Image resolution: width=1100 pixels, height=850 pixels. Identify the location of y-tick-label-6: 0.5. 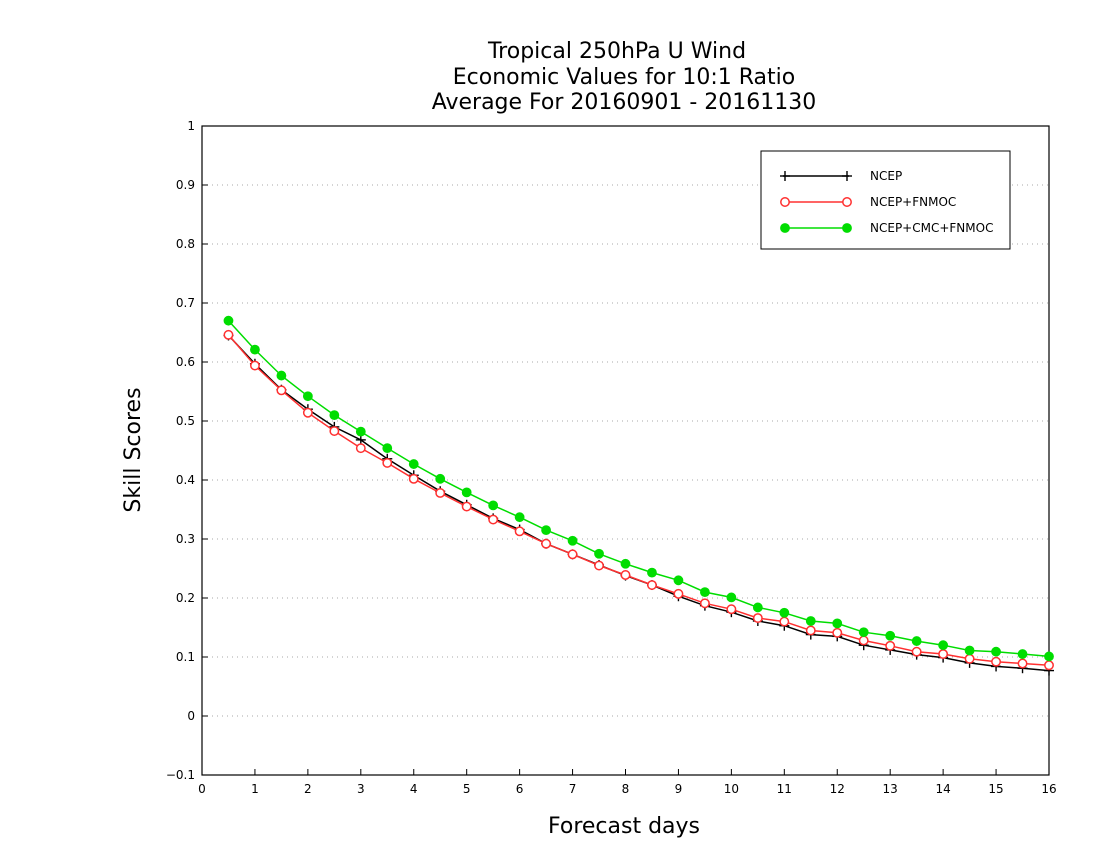
(185, 421).